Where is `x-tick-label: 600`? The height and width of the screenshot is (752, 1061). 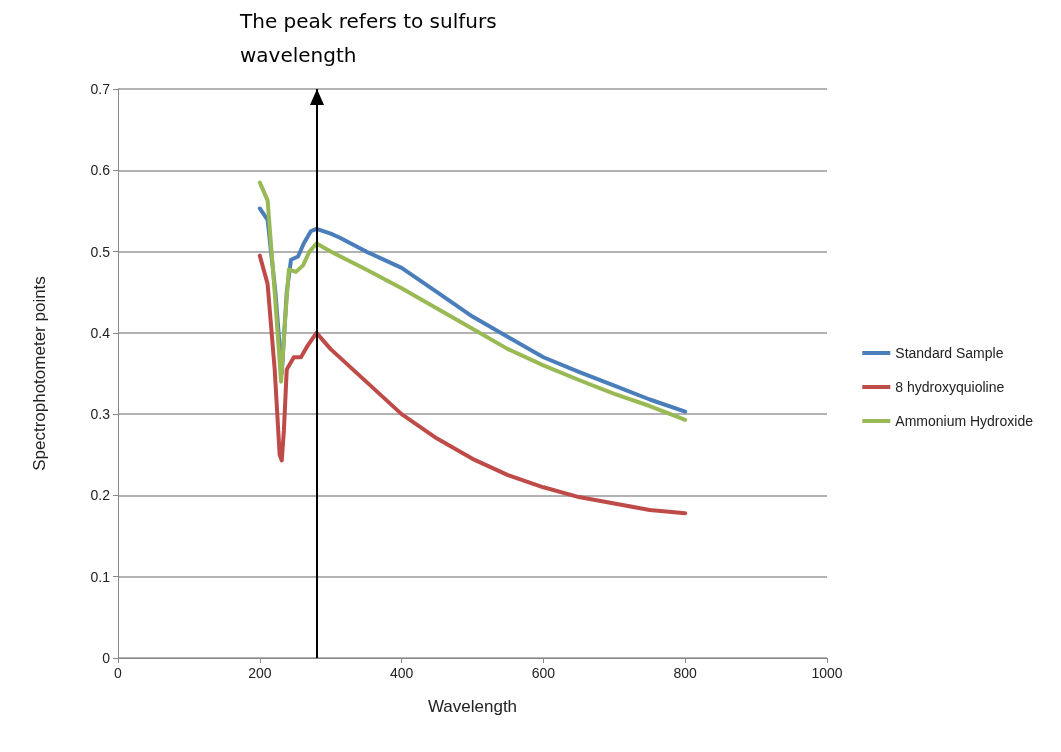 x-tick-label: 600 is located at coordinates (543, 673).